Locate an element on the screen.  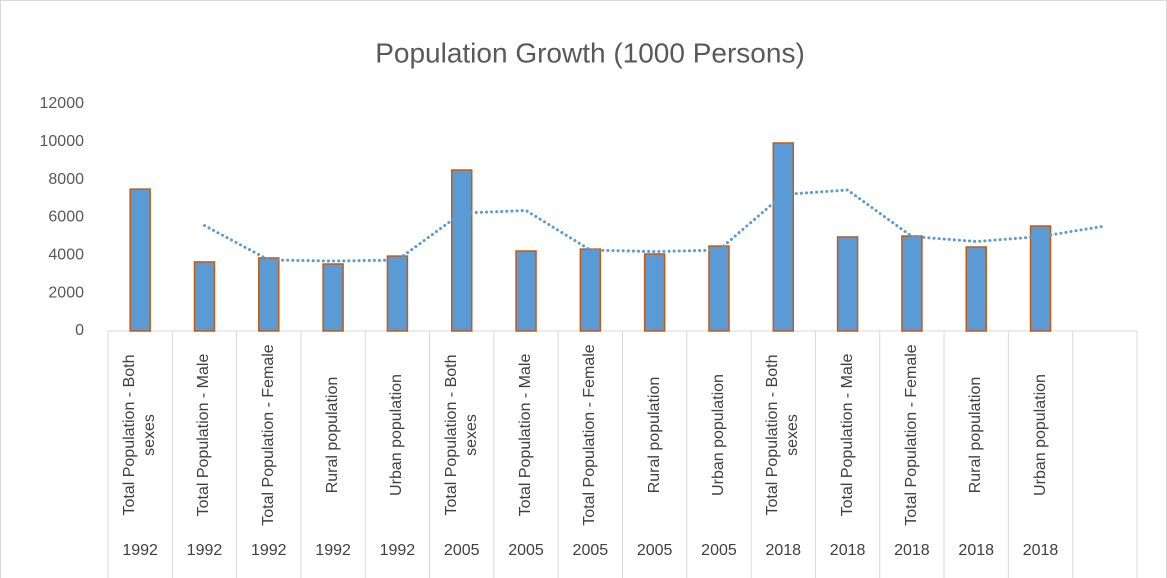
y-tick-label: 2000 is located at coordinates (66, 292).